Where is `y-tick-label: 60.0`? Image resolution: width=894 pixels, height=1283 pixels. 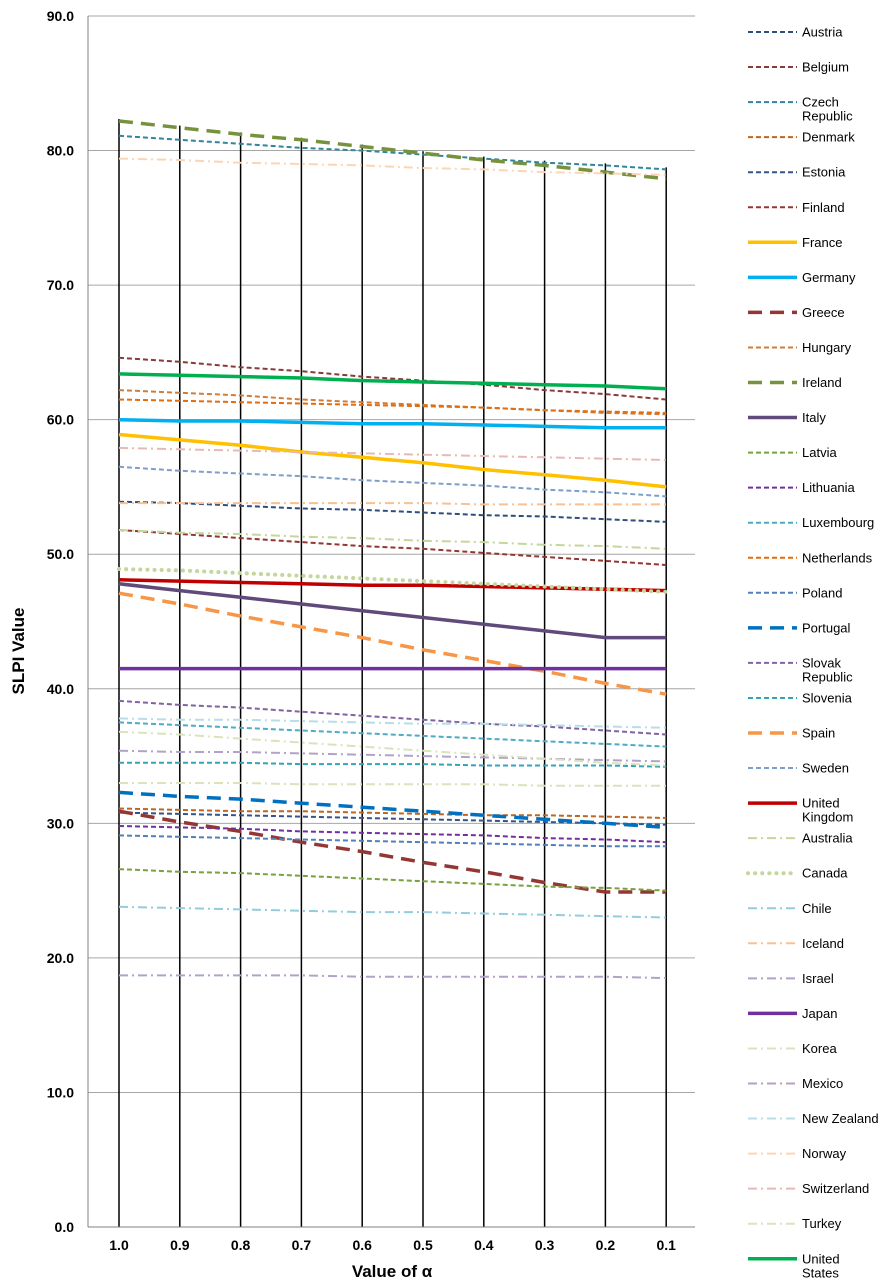
y-tick-label: 60.0 is located at coordinates (60, 420).